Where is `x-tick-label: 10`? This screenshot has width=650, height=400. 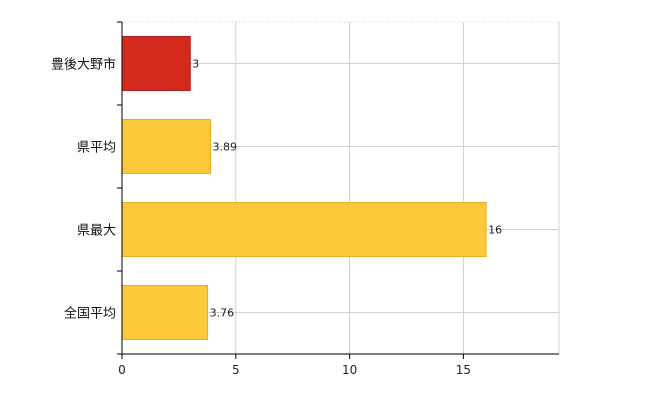 x-tick-label: 10 is located at coordinates (349, 370).